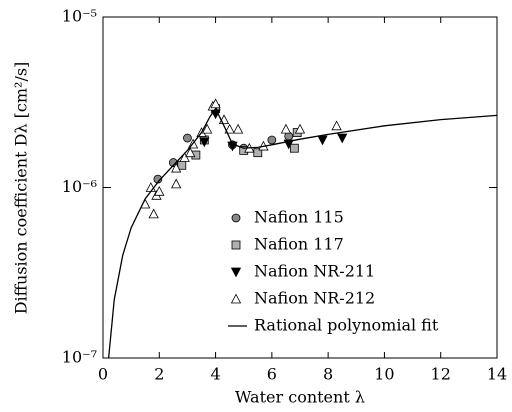  What do you see at coordinates (328, 374) in the screenshot?
I see `x-tick-label: 8` at bounding box center [328, 374].